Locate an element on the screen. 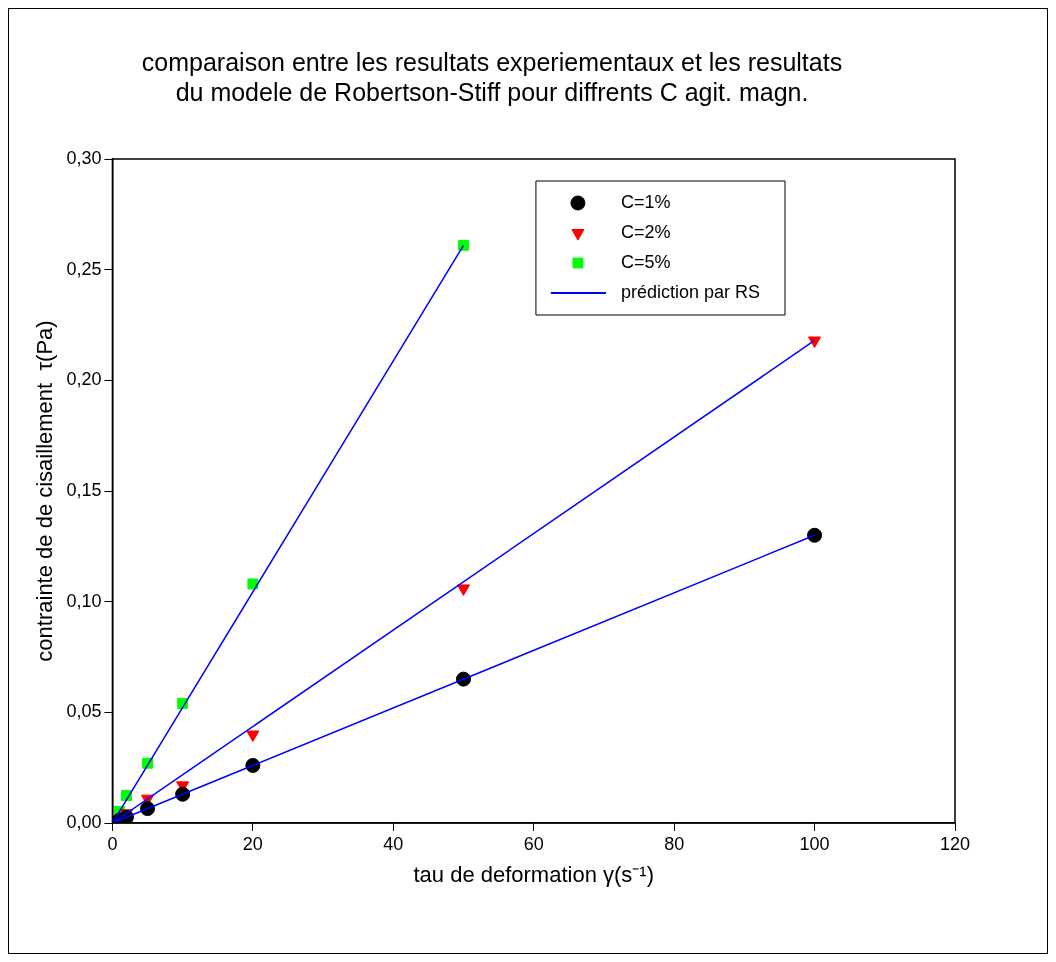 This screenshot has height=962, width=1056. legend-label: prédiction par RS is located at coordinates (690, 291).